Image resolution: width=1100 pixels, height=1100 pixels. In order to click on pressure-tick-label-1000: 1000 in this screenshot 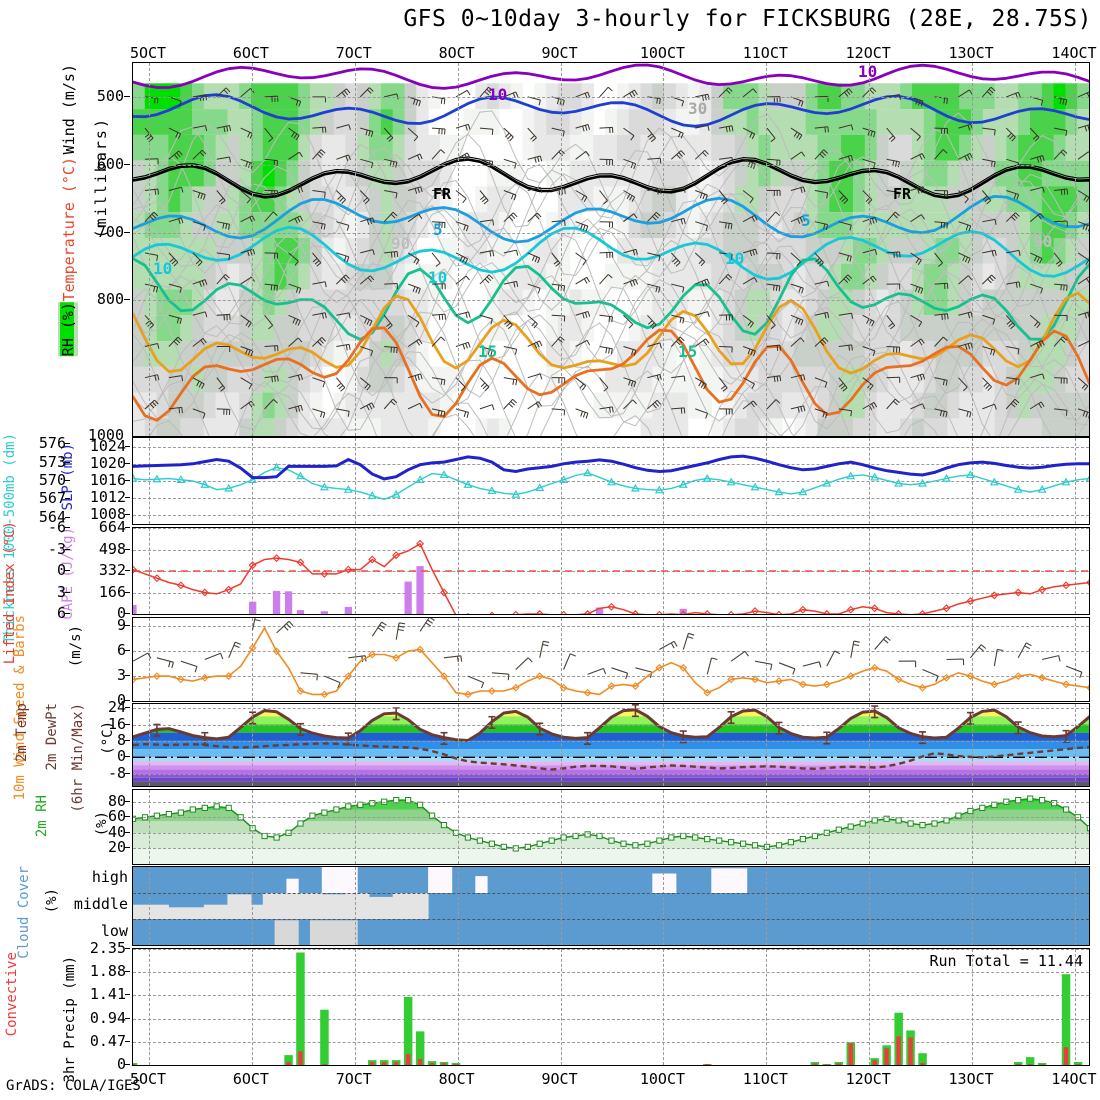, I will do `click(105, 435)`.